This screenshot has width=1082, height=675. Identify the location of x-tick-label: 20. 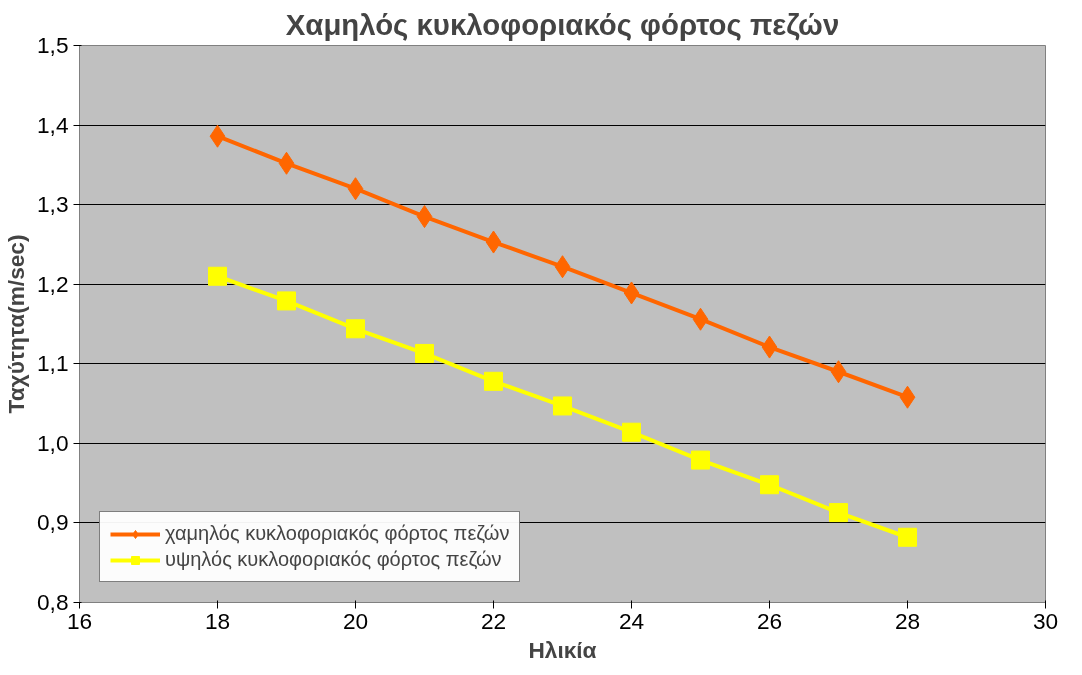
(355, 620).